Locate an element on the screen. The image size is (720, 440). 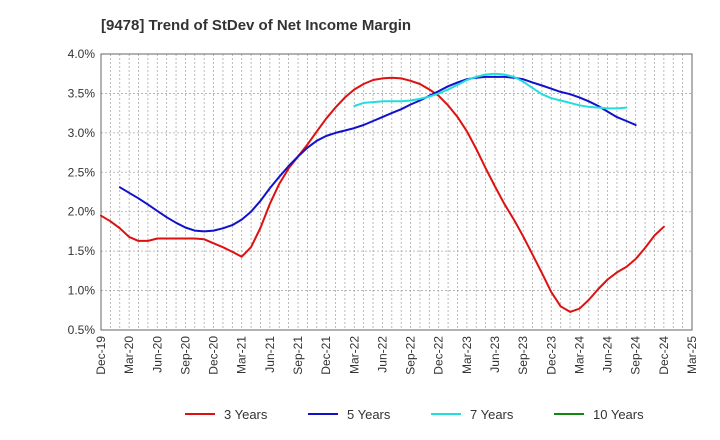
x-tick-label: Sep-23 is located at coordinates (523, 355).